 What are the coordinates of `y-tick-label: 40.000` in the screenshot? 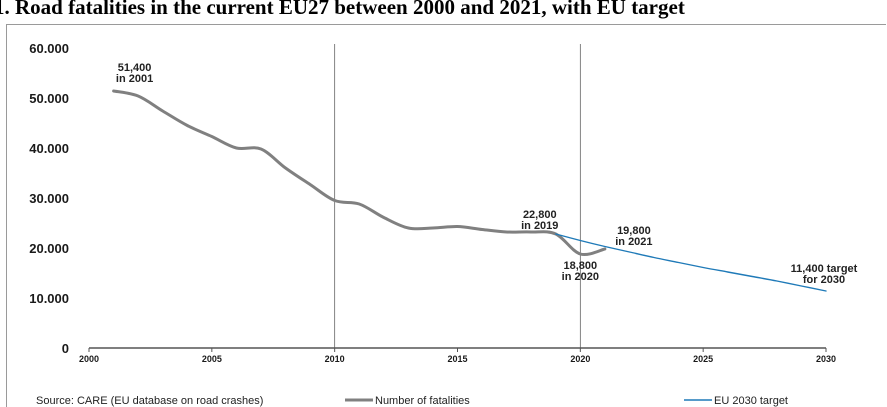 It's located at (49, 148).